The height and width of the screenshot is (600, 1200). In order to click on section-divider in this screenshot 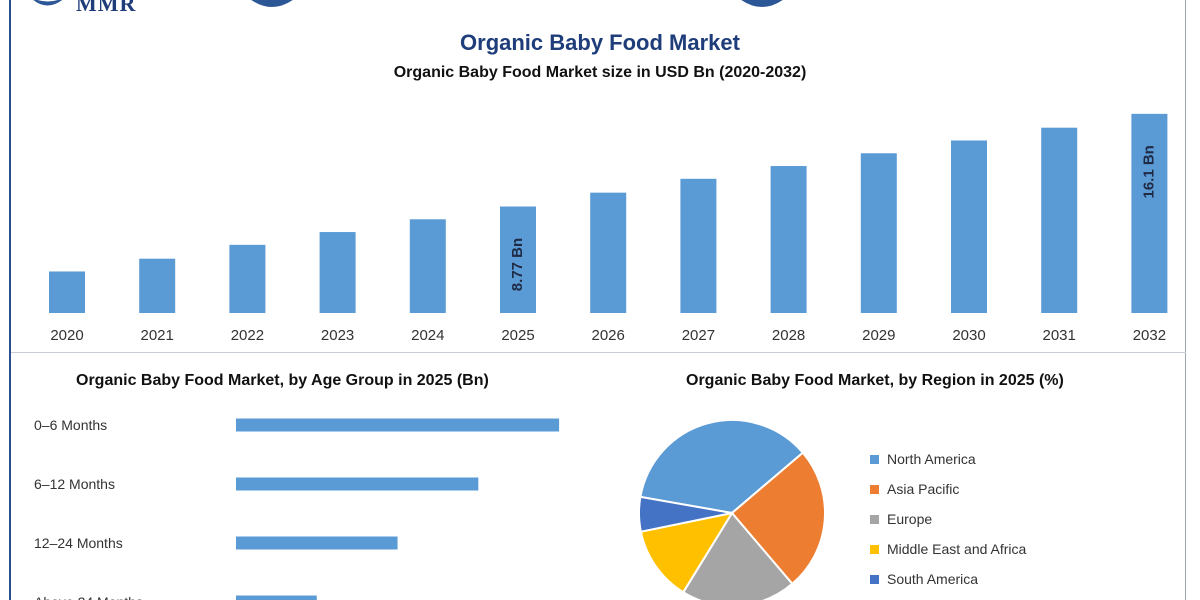, I will do `click(598, 352)`.